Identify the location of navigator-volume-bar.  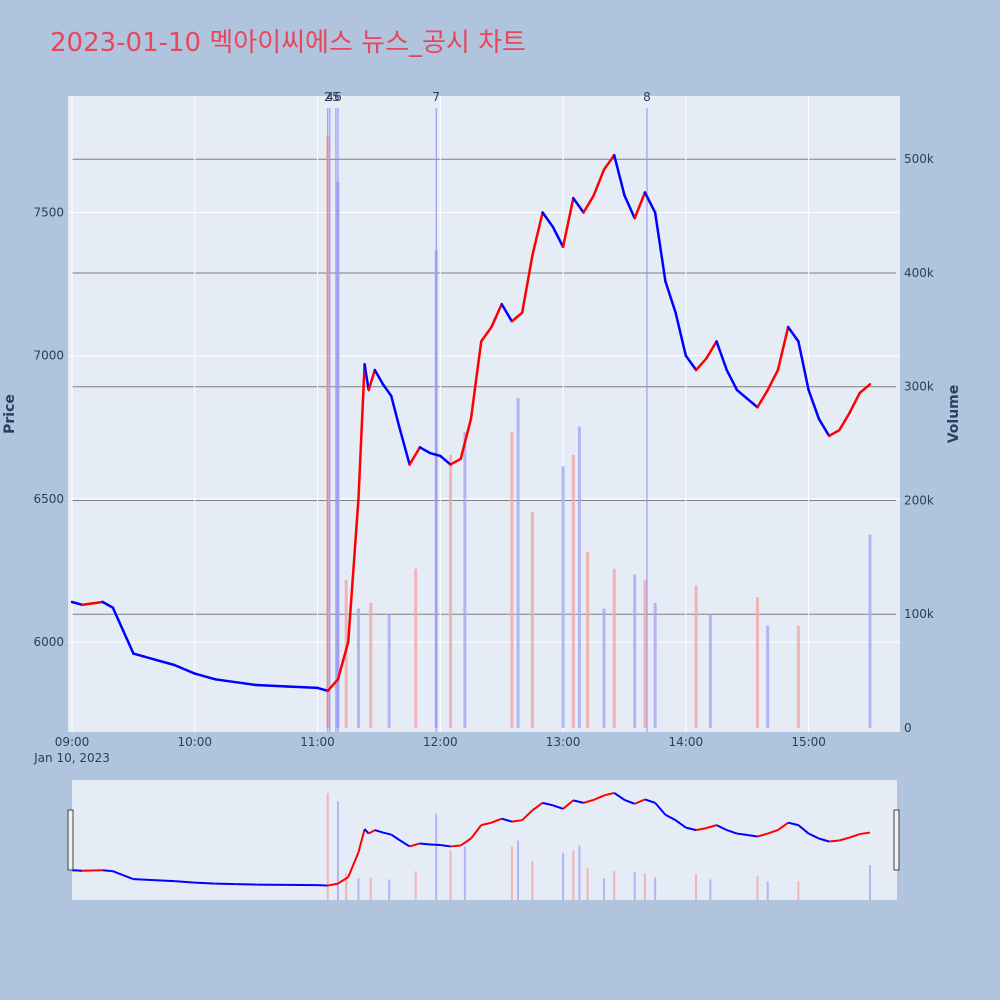
(579, 872).